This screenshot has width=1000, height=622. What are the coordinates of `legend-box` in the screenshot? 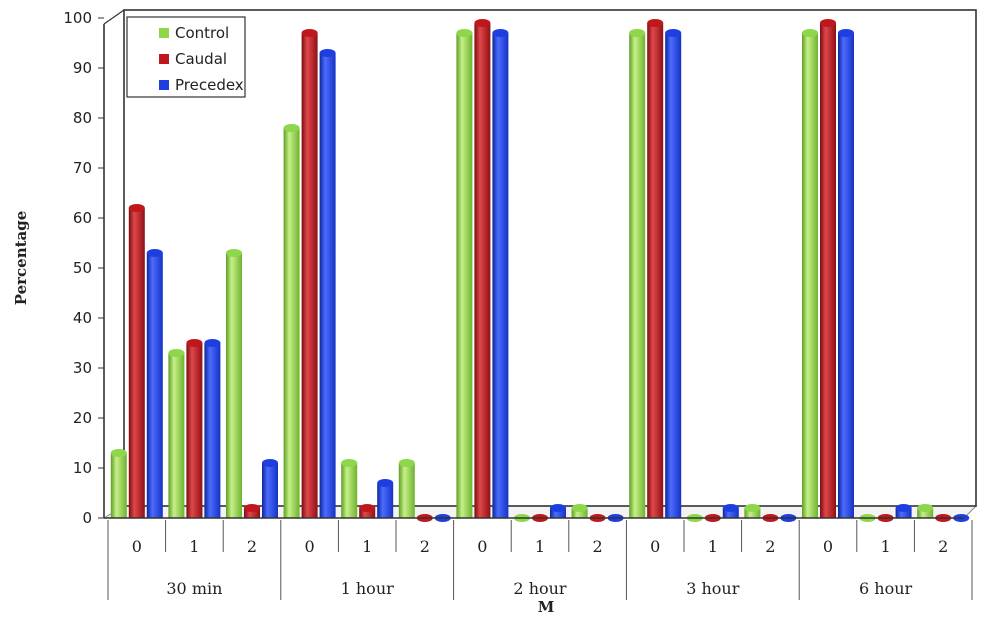 It's located at (186, 57).